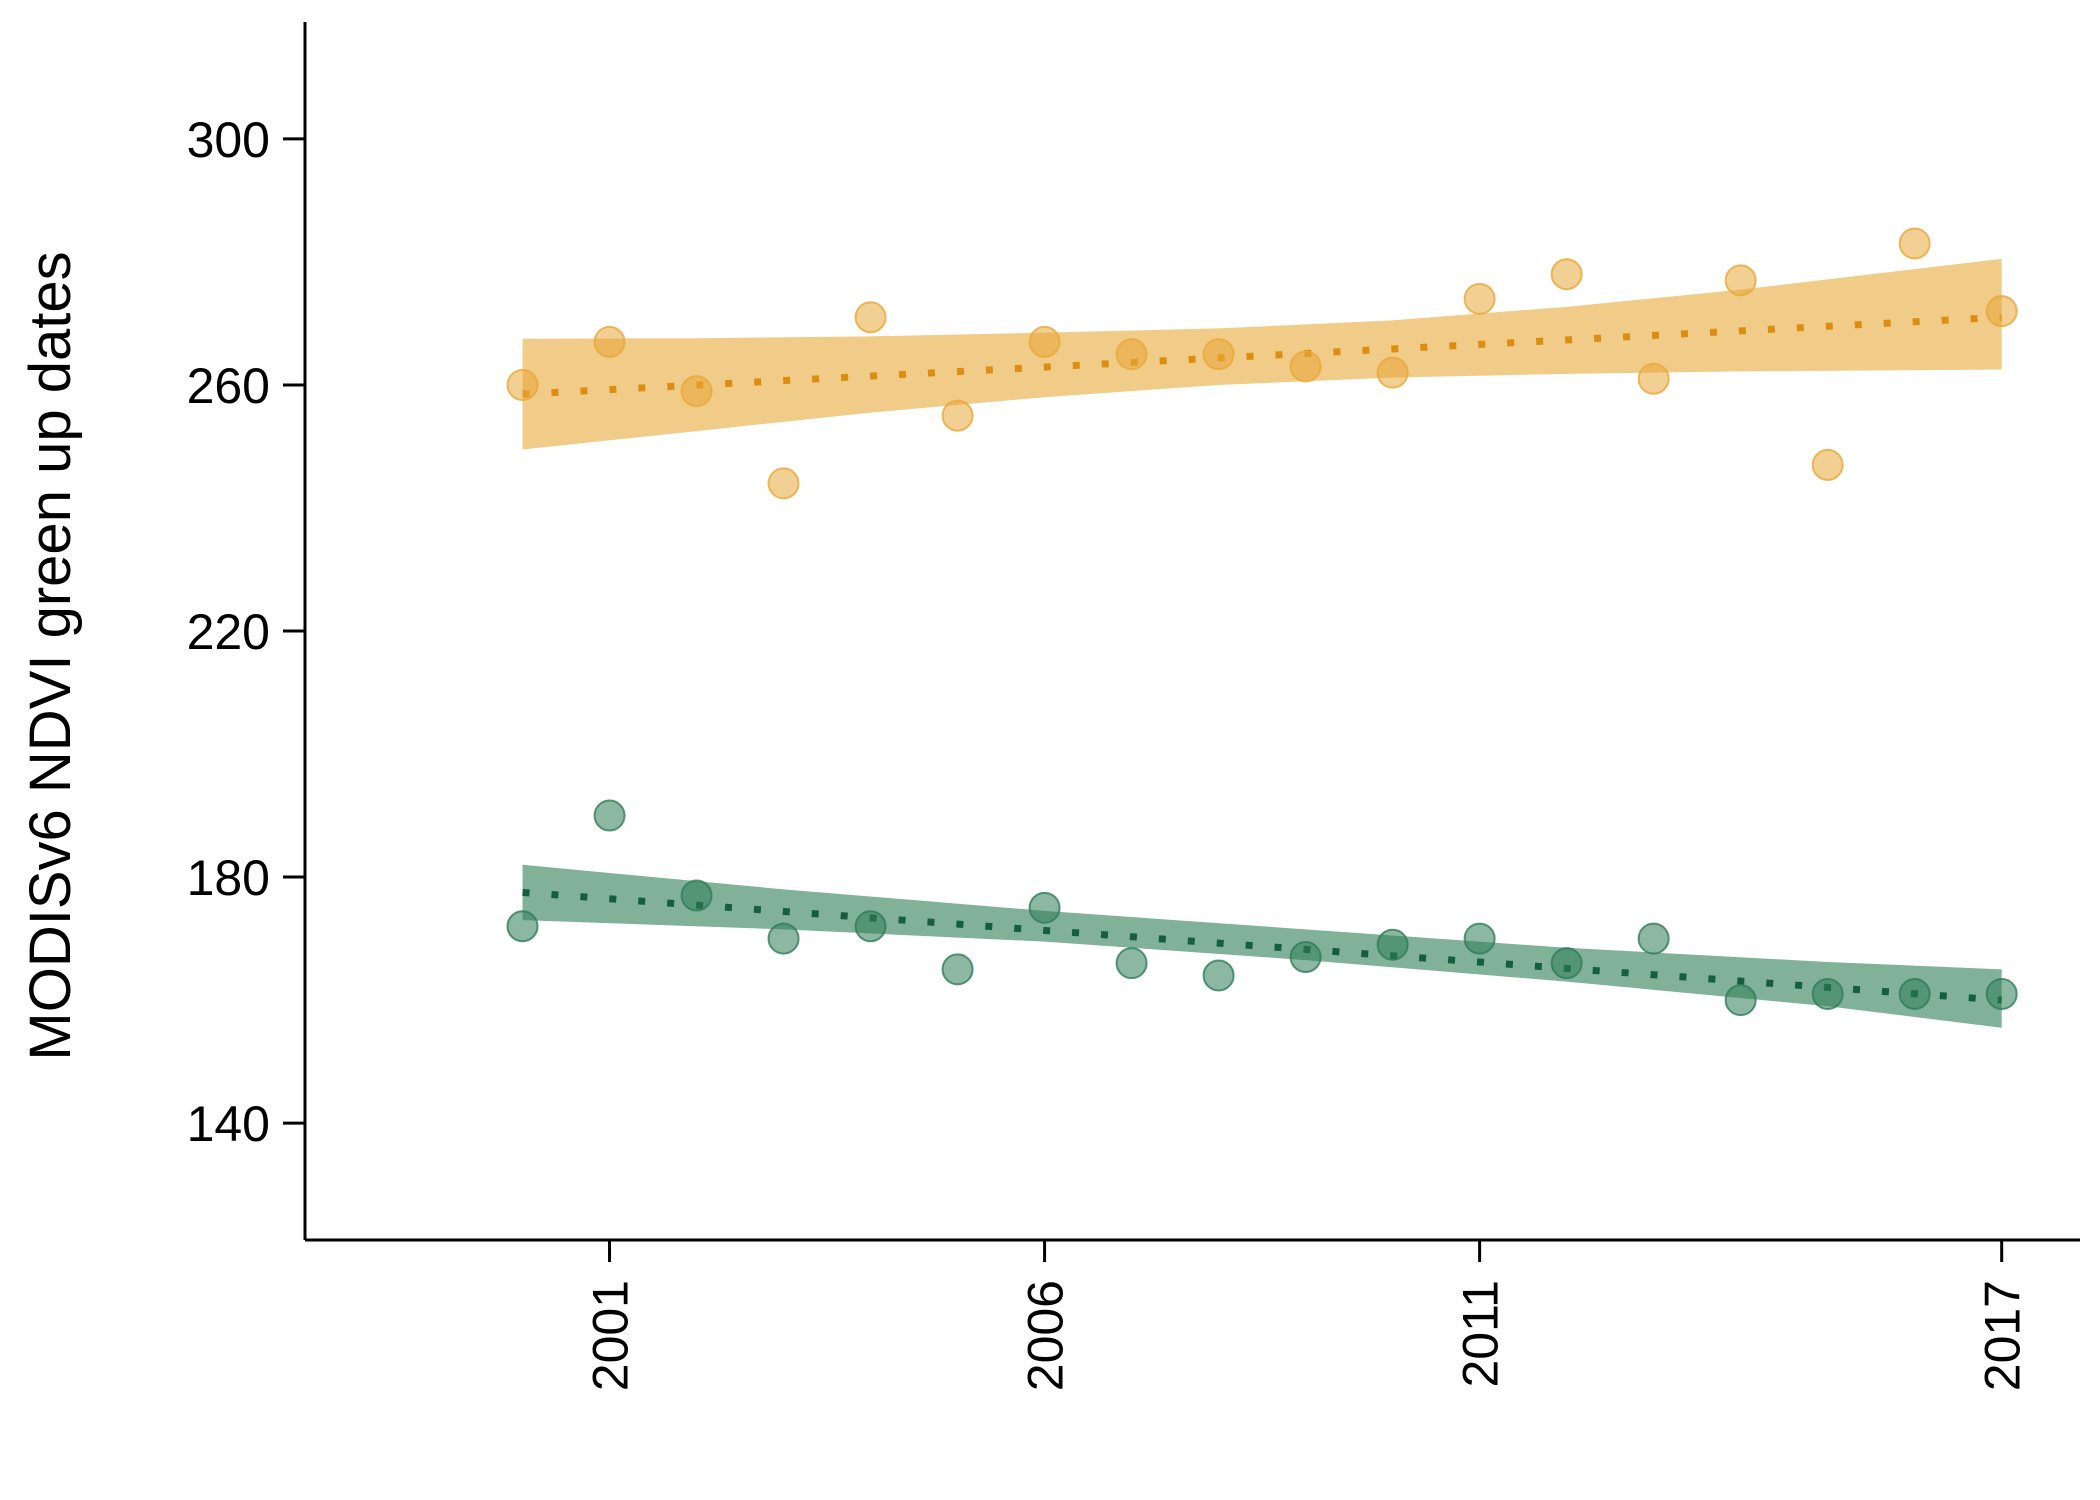 This screenshot has width=2100, height=1500. What do you see at coordinates (1307, 1315) in the screenshot?
I see `x-axis-ticks: 2001 2006 2011 2017` at bounding box center [1307, 1315].